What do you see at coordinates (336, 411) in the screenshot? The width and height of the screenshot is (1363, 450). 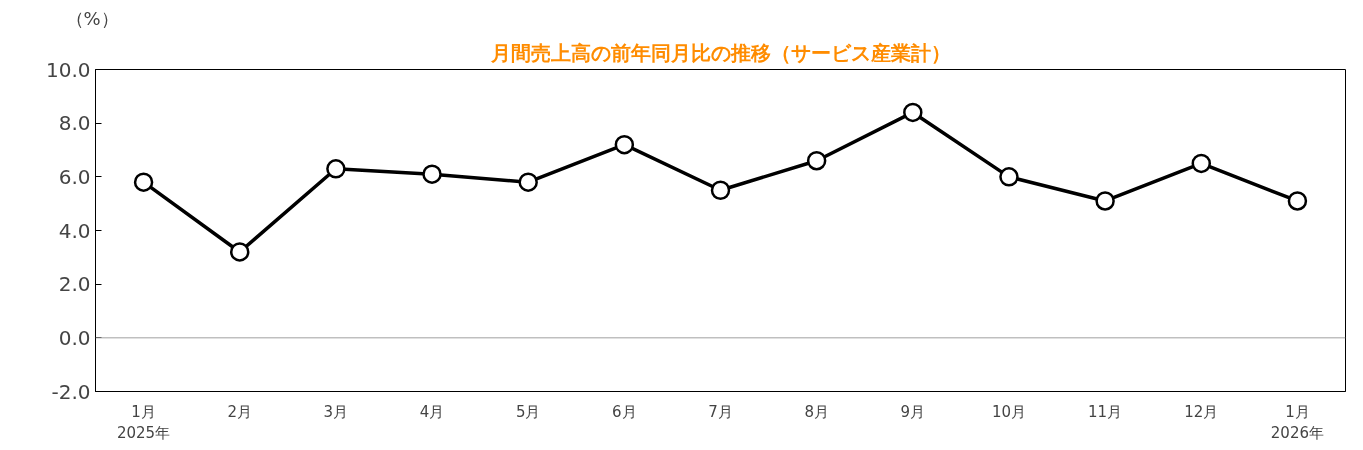 I see `x-tick-label: 3月` at bounding box center [336, 411].